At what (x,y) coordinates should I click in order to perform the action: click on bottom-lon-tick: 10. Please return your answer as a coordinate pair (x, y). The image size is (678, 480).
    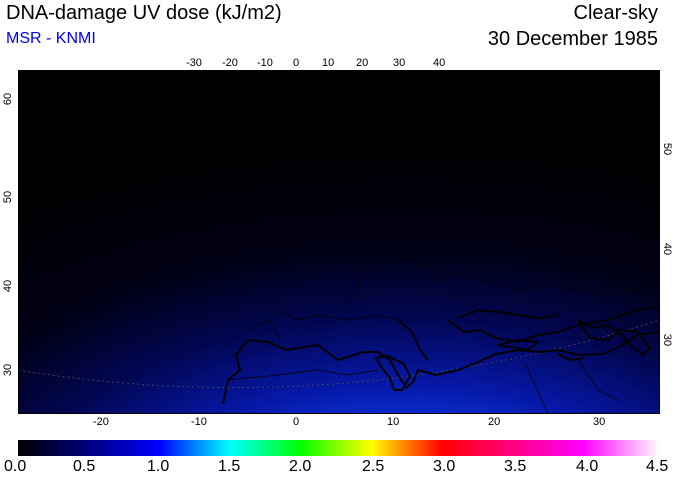
    Looking at the image, I should click on (393, 422).